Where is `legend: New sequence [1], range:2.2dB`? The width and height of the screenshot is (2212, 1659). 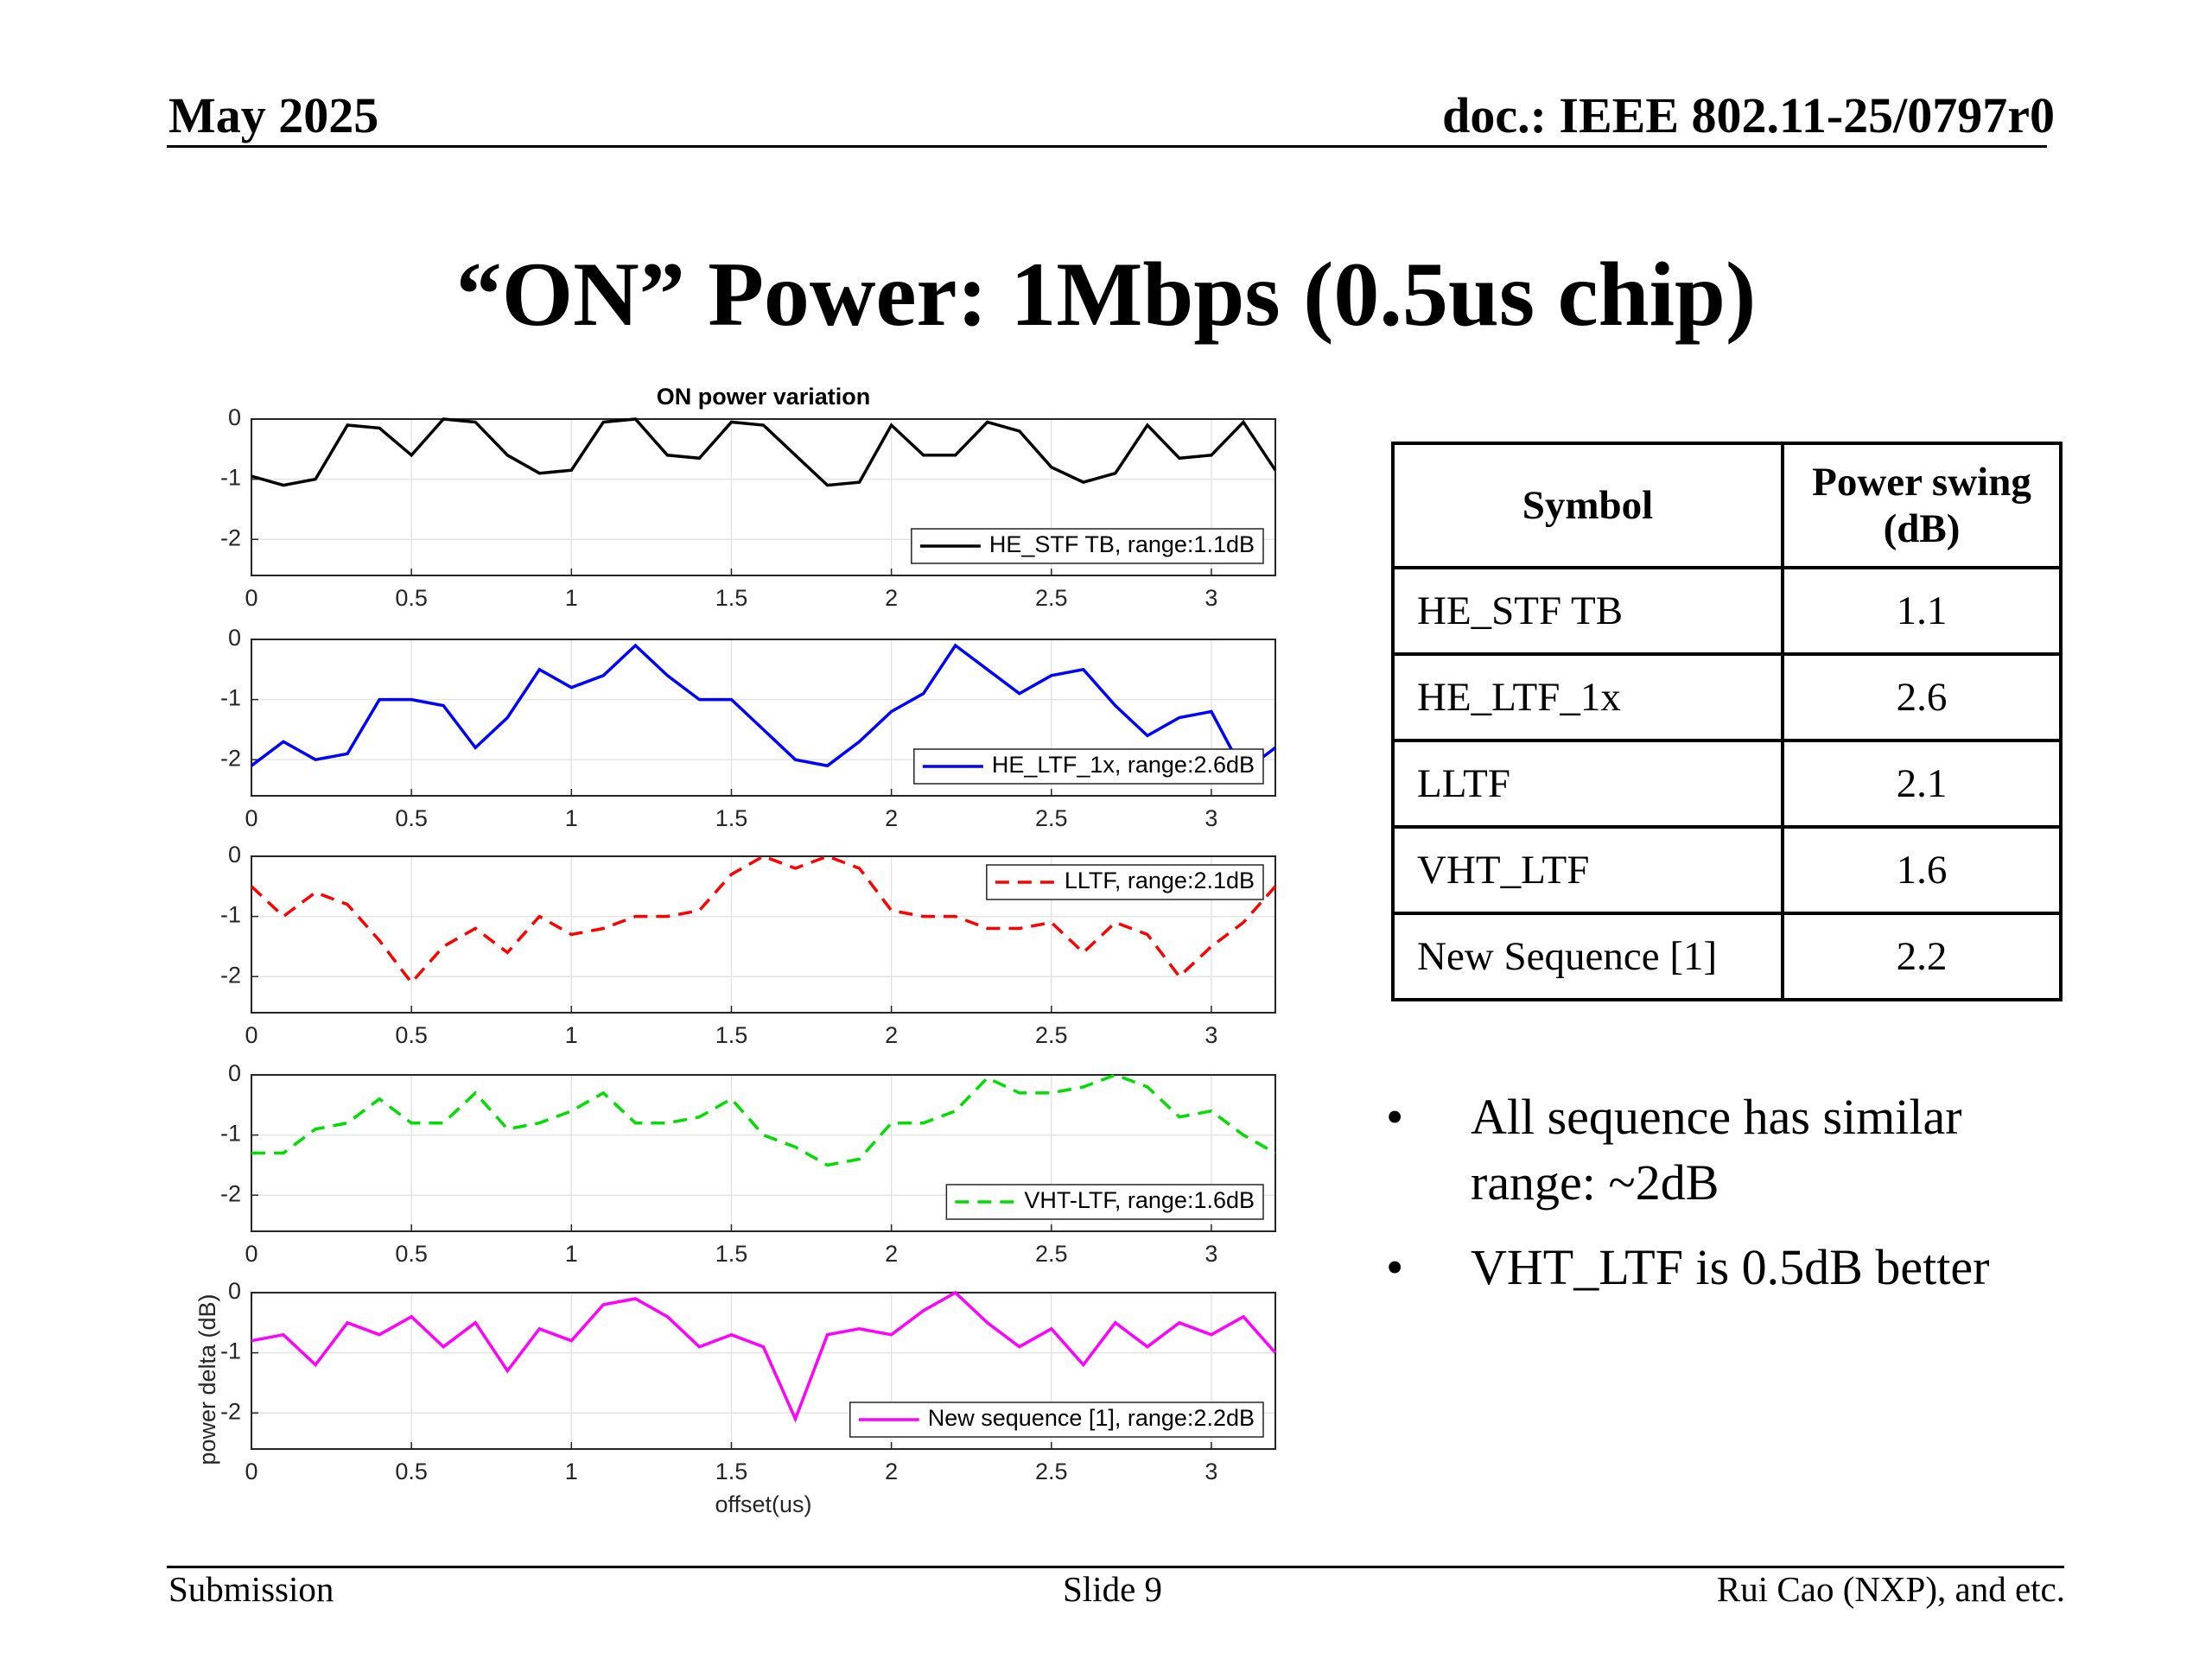
legend: New sequence [1], range:2.2dB is located at coordinates (1056, 1420).